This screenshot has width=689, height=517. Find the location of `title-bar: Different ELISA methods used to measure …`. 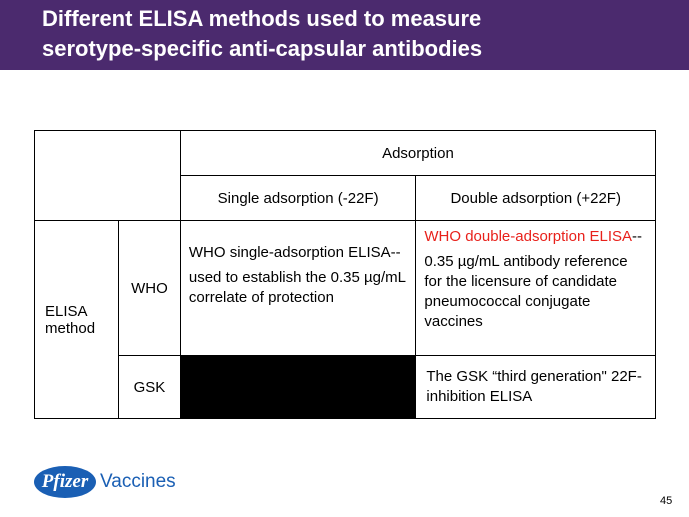

title-bar: Different ELISA methods used to measure … is located at coordinates (344, 35).